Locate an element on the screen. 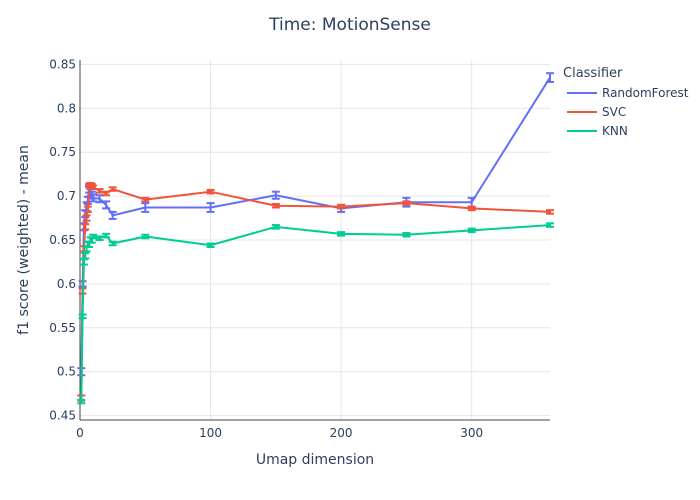 Image resolution: width=700 pixels, height=500 pixels. y-tick-label: 0.65 is located at coordinates (62, 240).